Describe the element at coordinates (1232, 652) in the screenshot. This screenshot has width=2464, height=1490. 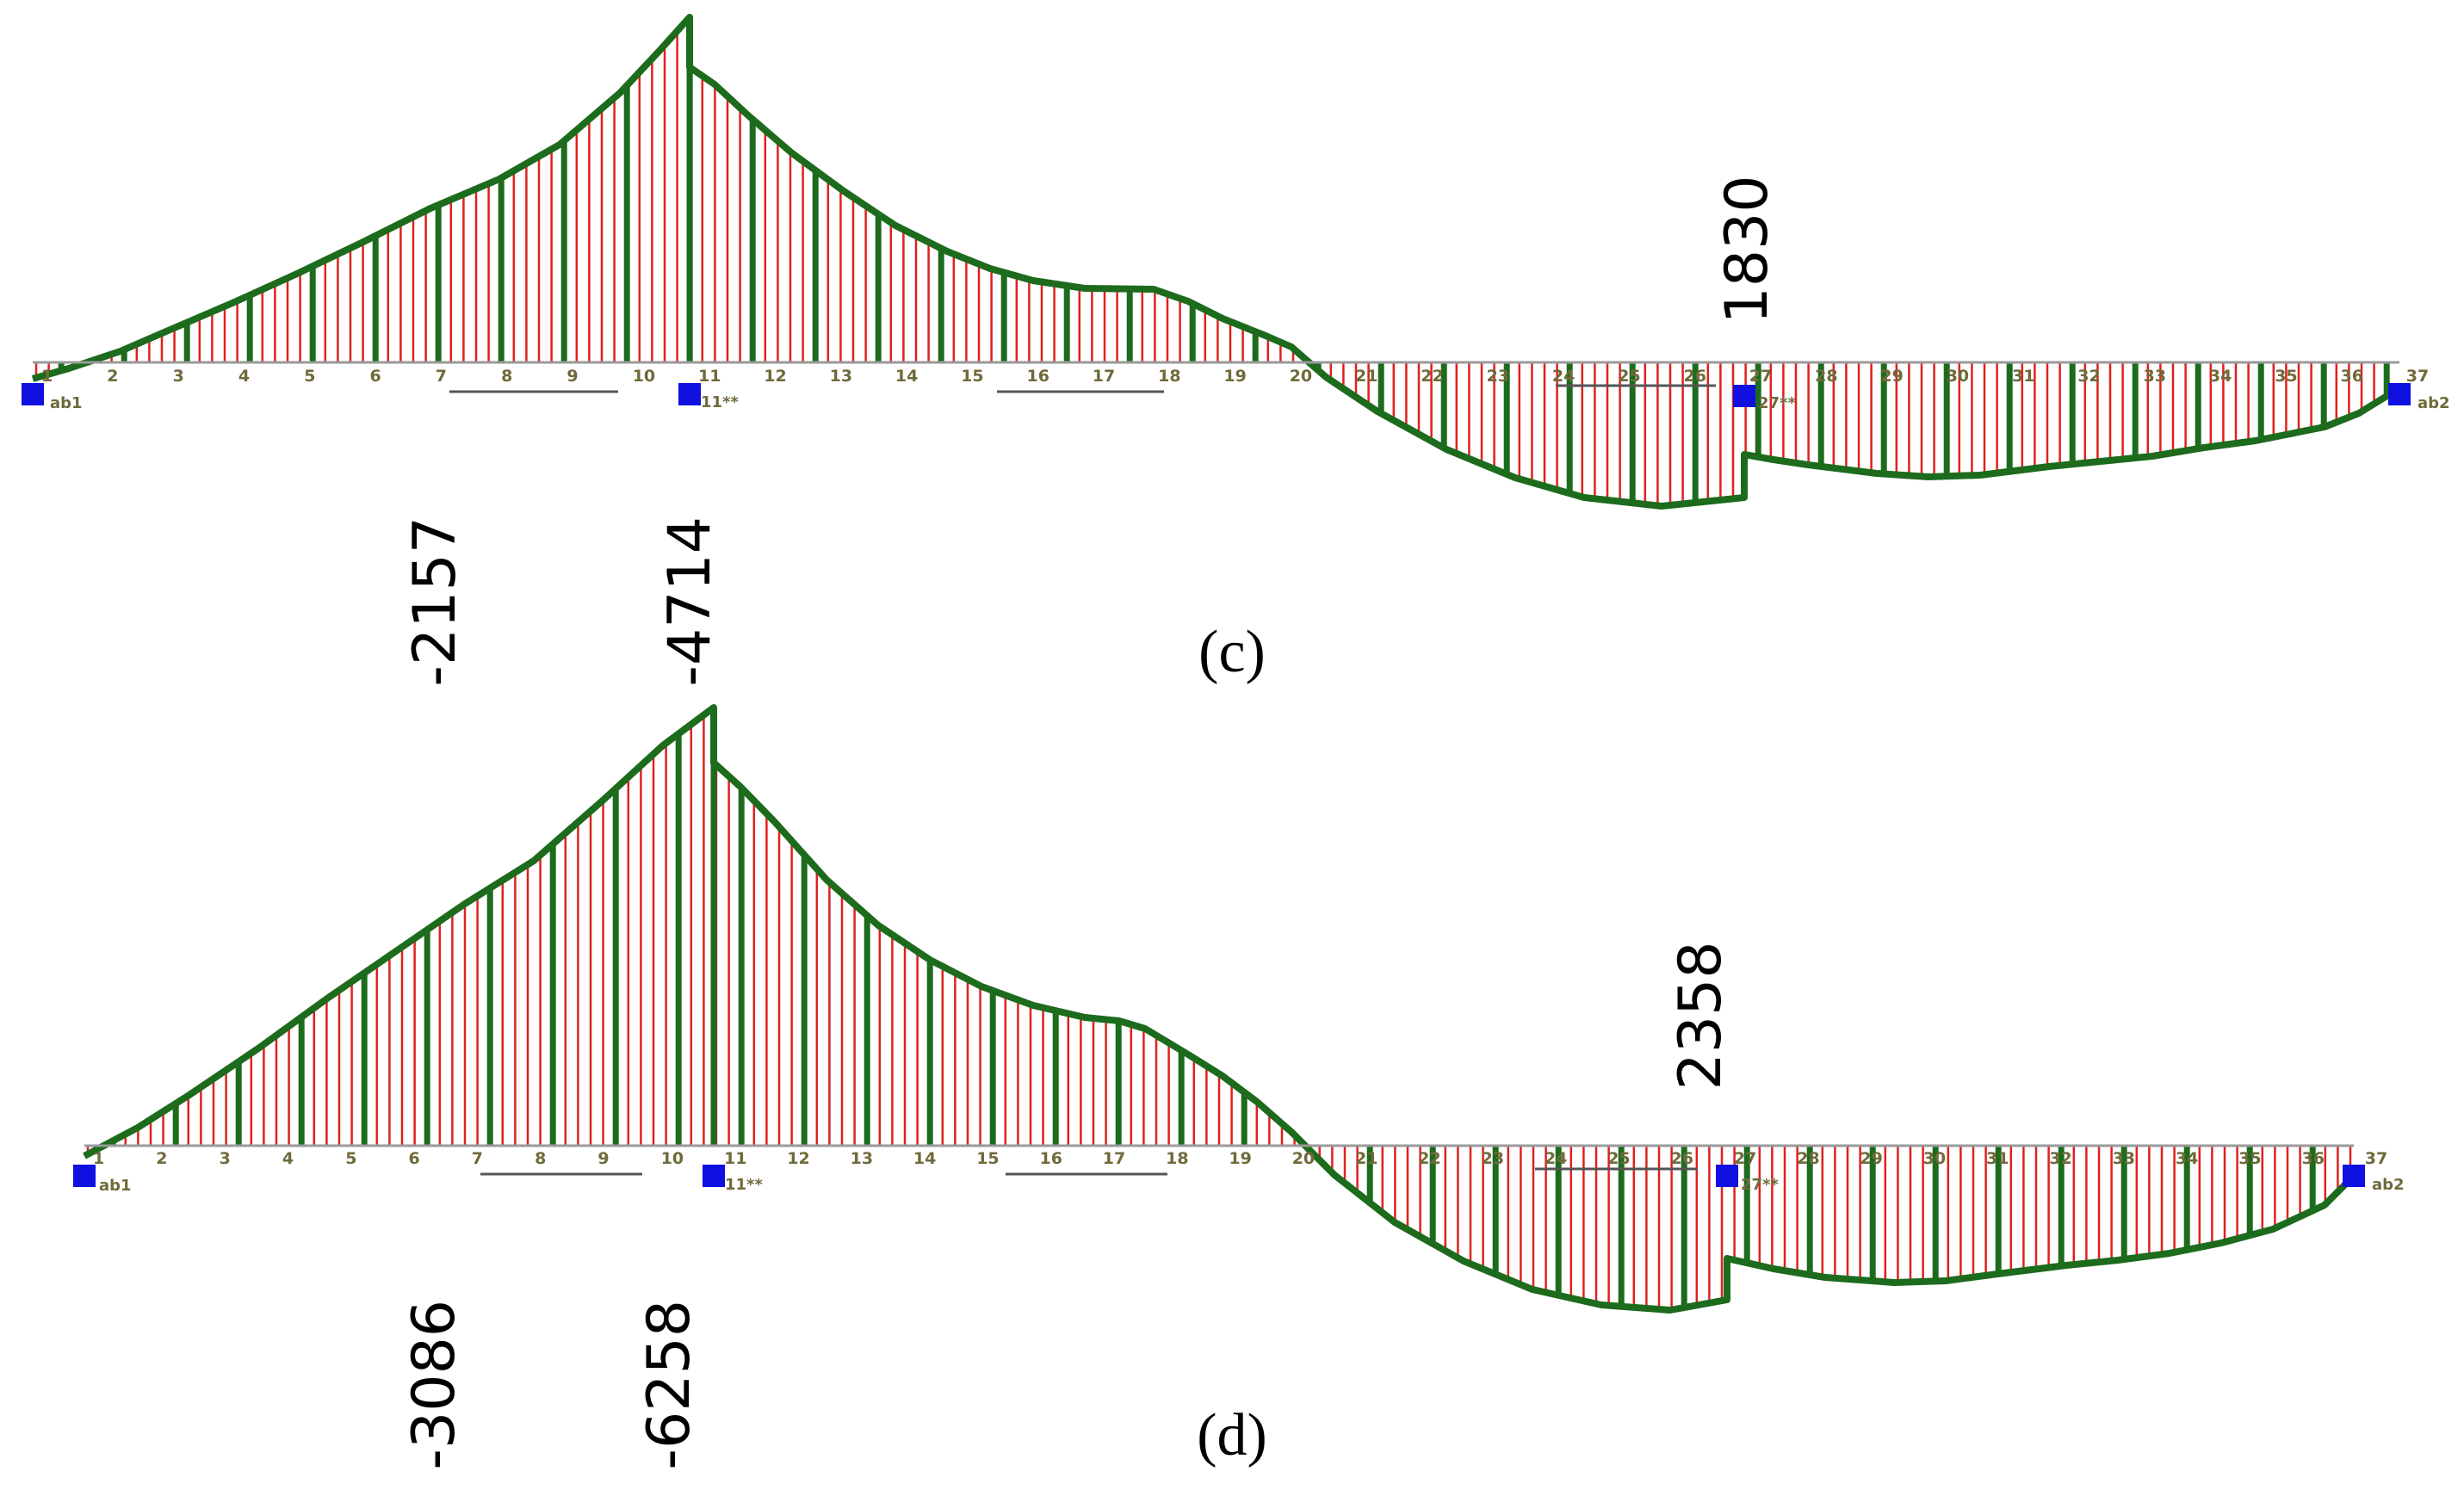
I see `diagram-c-caption: (c)` at that location.